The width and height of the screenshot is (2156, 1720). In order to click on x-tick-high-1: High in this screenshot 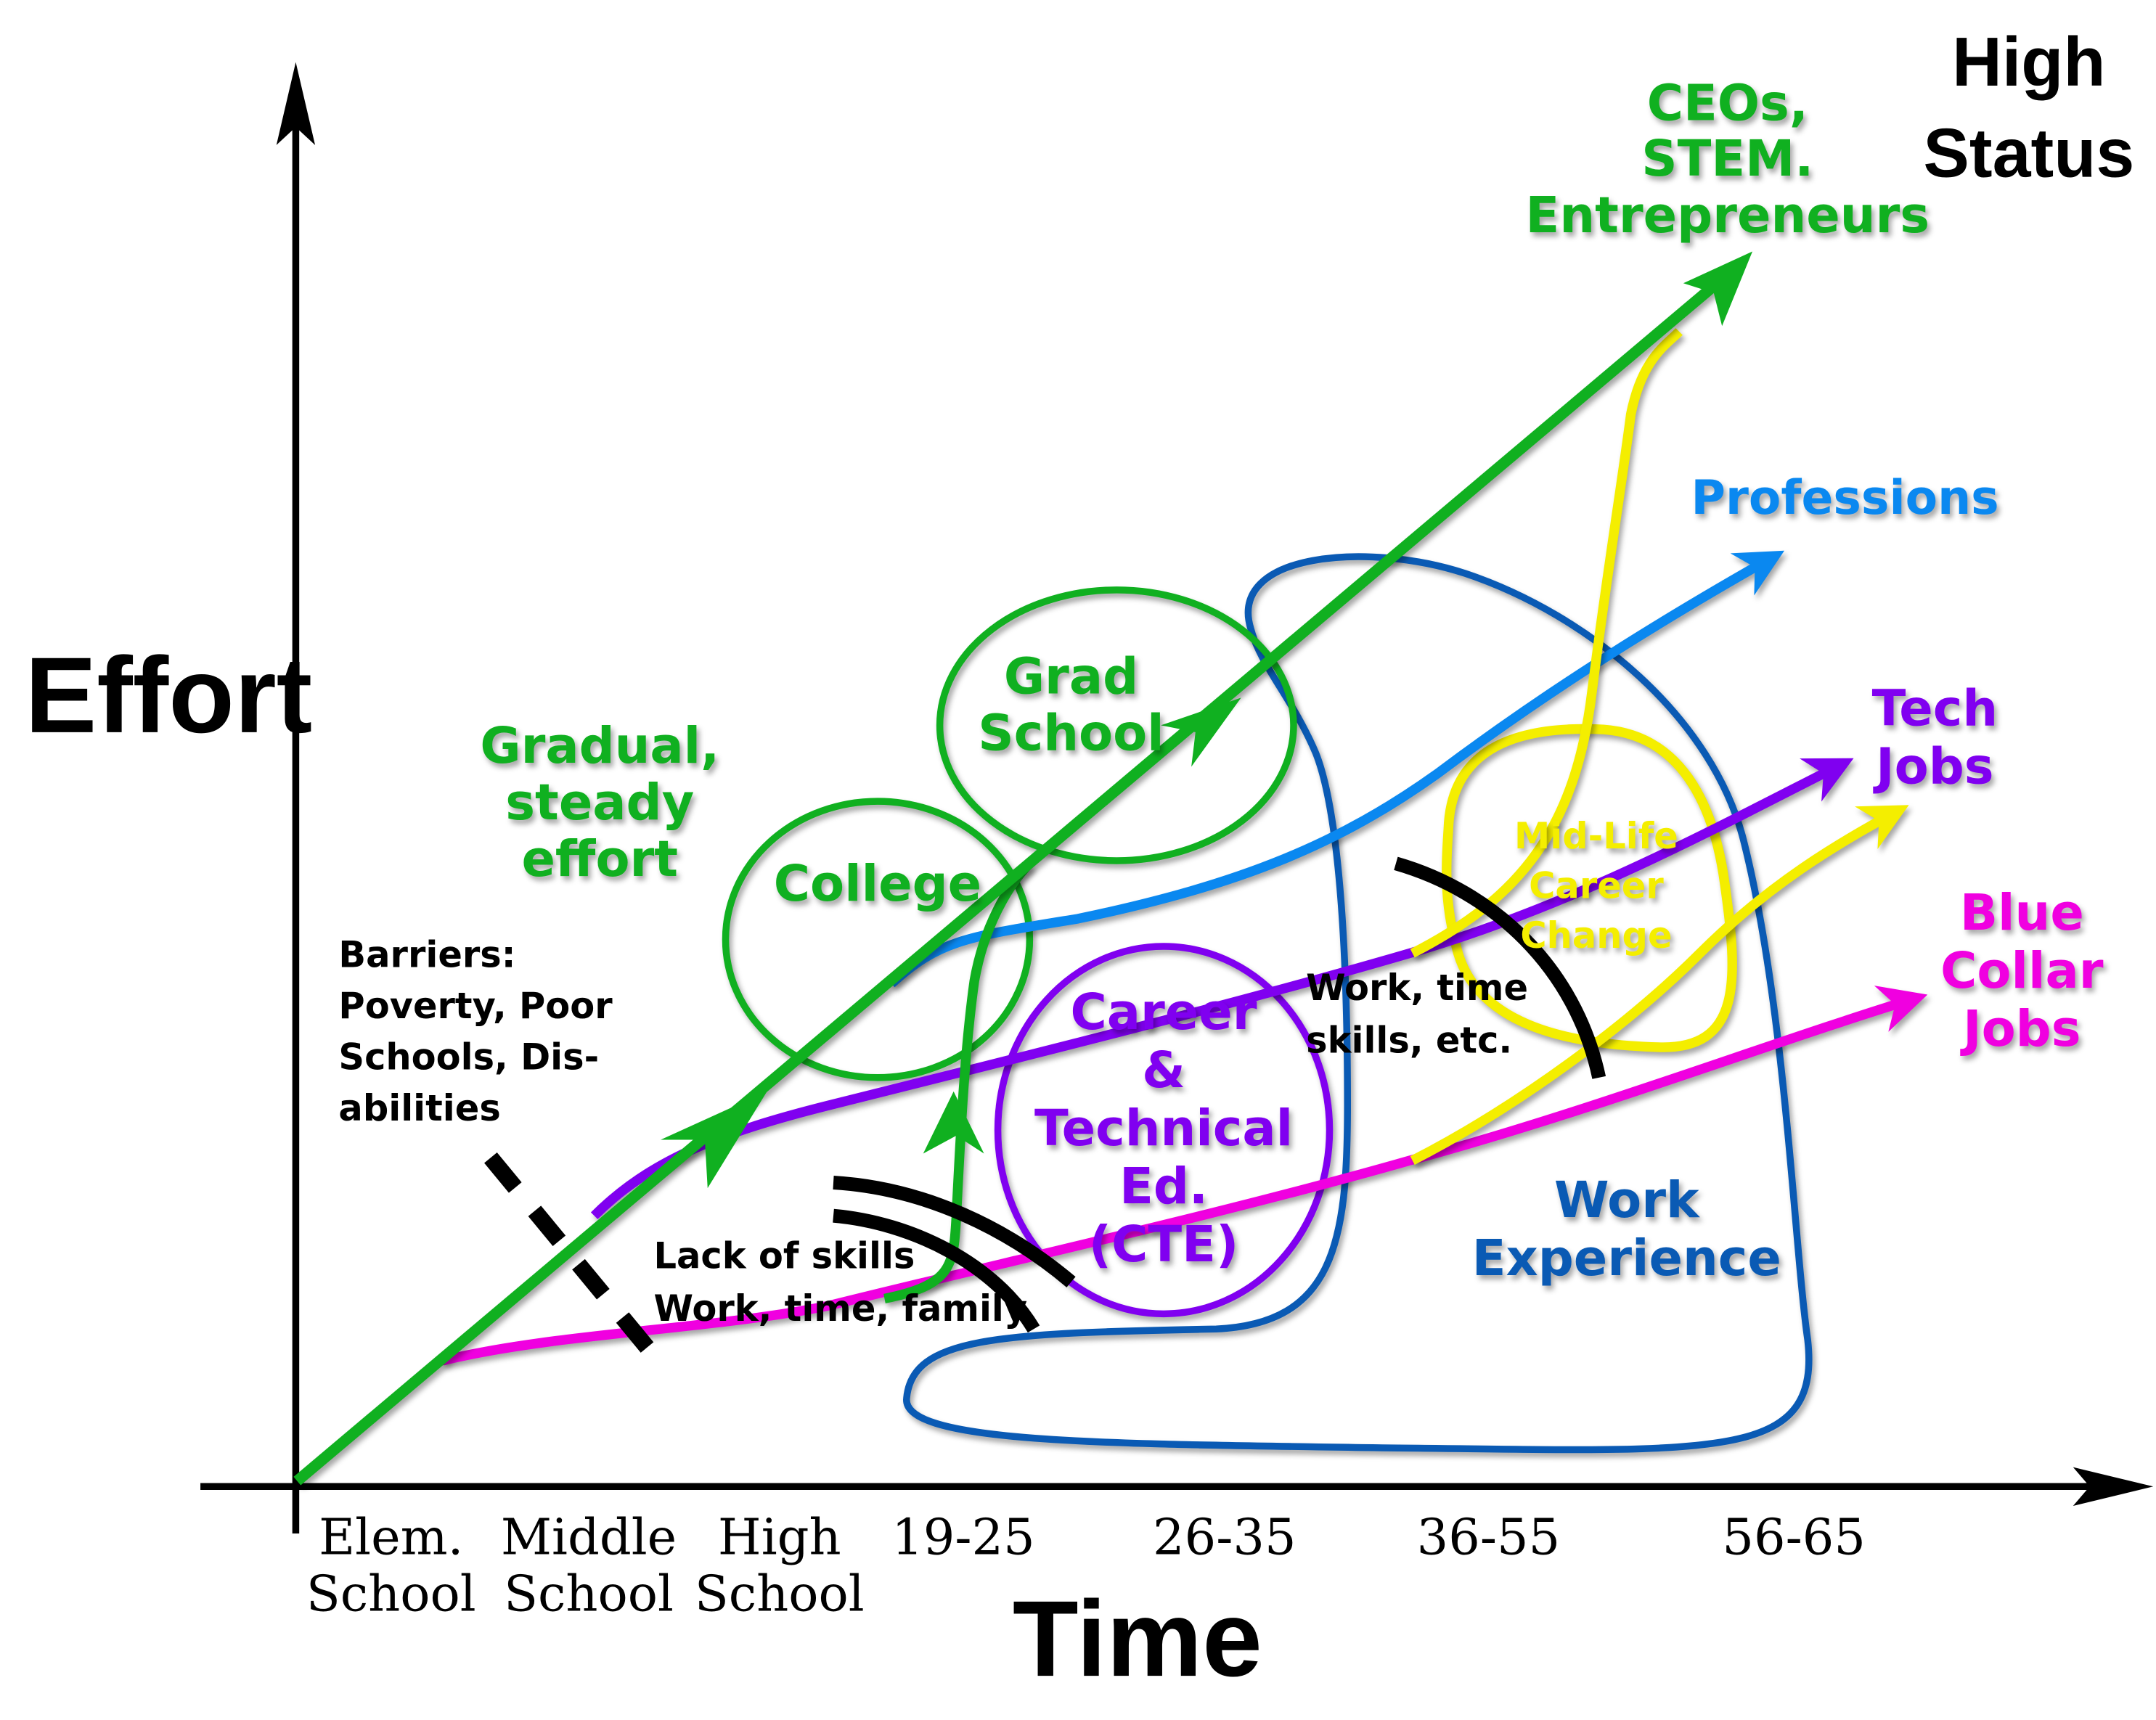, I will do `click(780, 1538)`.